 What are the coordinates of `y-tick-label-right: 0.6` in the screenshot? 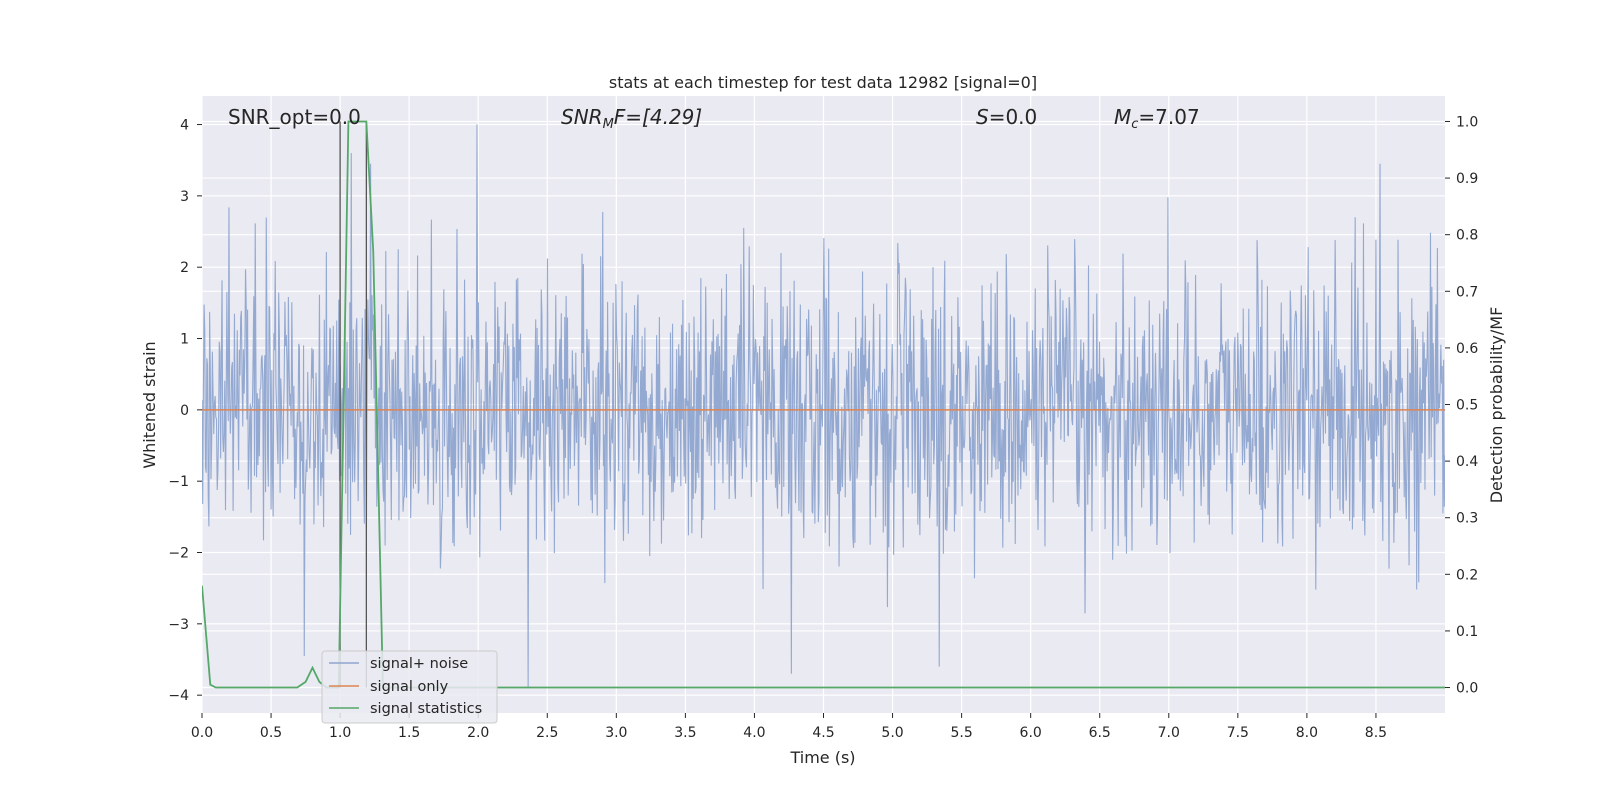 It's located at (1467, 349).